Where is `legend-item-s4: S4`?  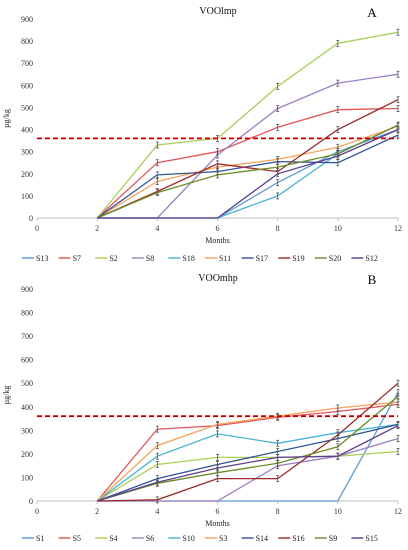
legend-item-s4: S4 is located at coordinates (106, 538).